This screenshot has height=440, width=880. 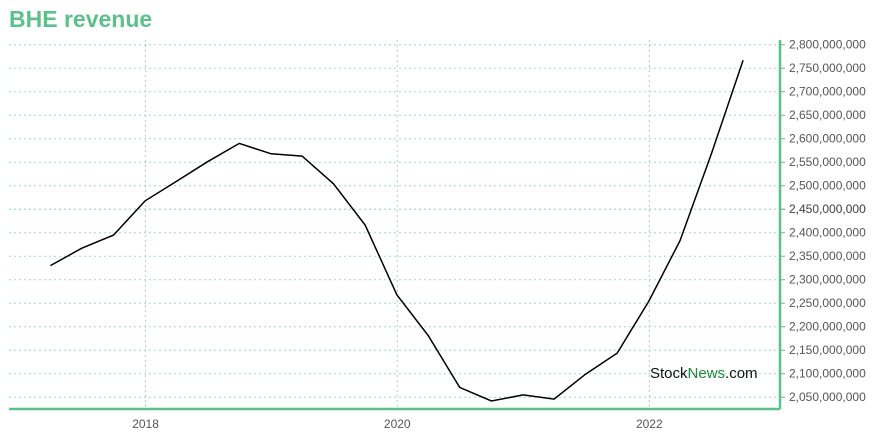 I want to click on y-tick-label: 2,150,000,000, so click(x=827, y=350).